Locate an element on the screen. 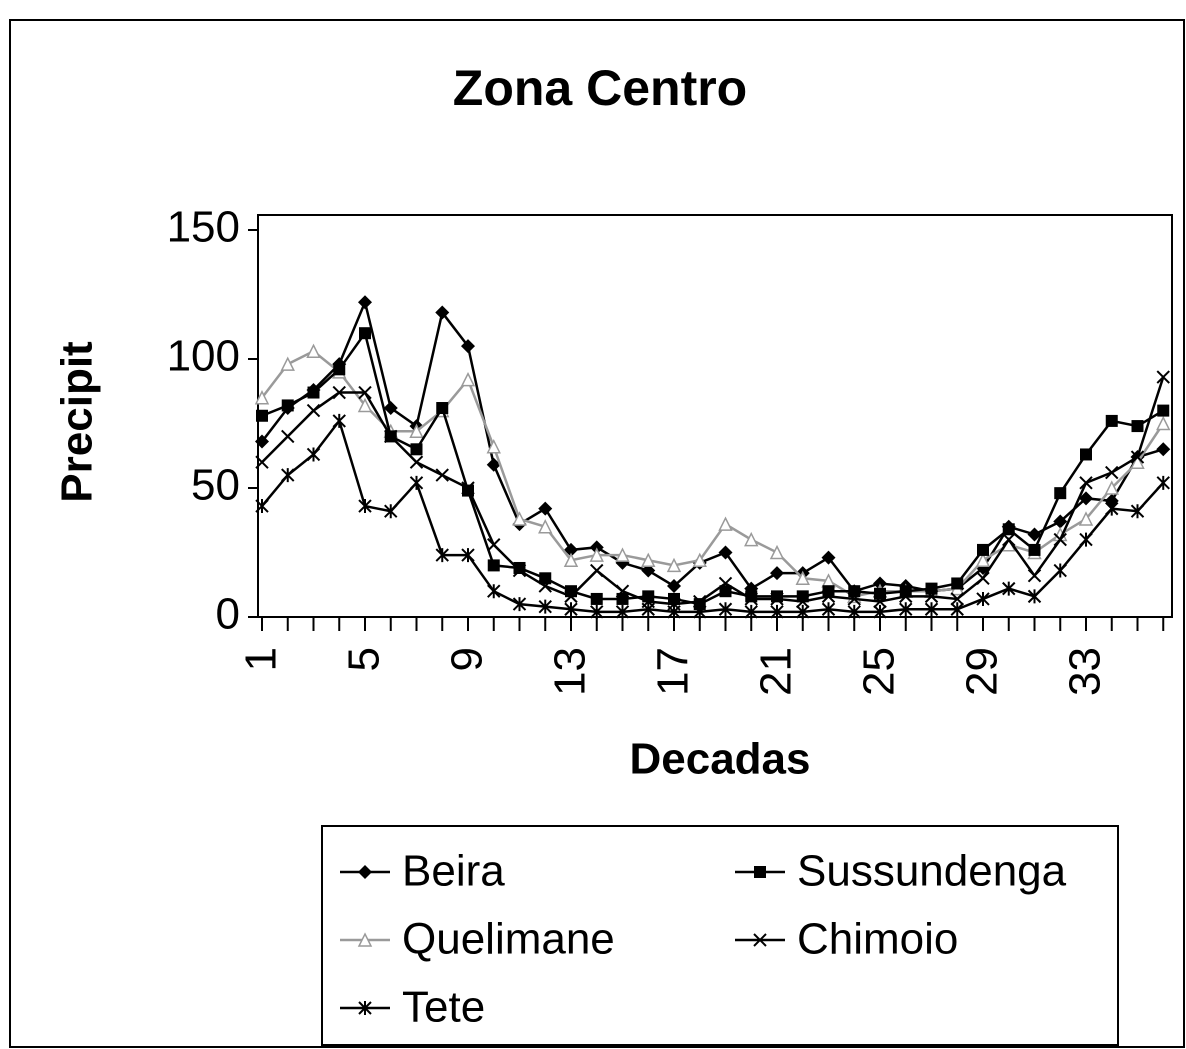 This screenshot has width=1186, height=1049. legend-label: Quelimane is located at coordinates (508, 939).